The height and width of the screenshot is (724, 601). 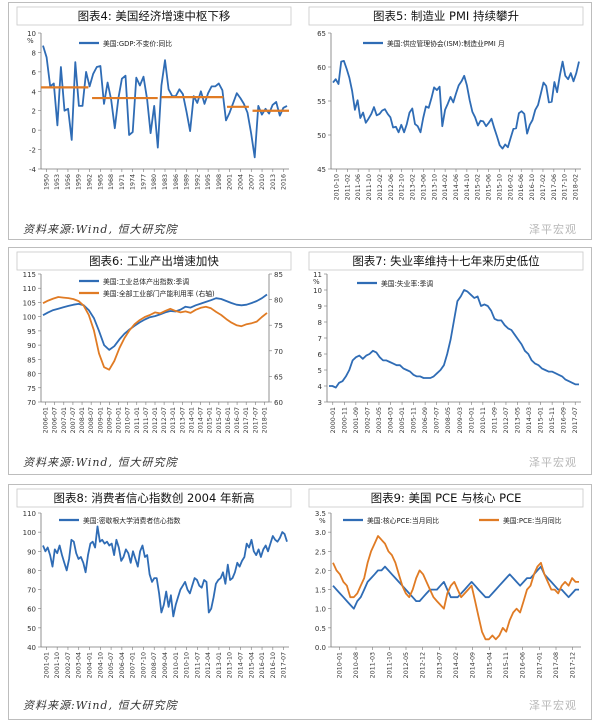 What do you see at coordinates (210, 420) in the screenshot?
I see `x-tick-label: 2015-01` at bounding box center [210, 420].